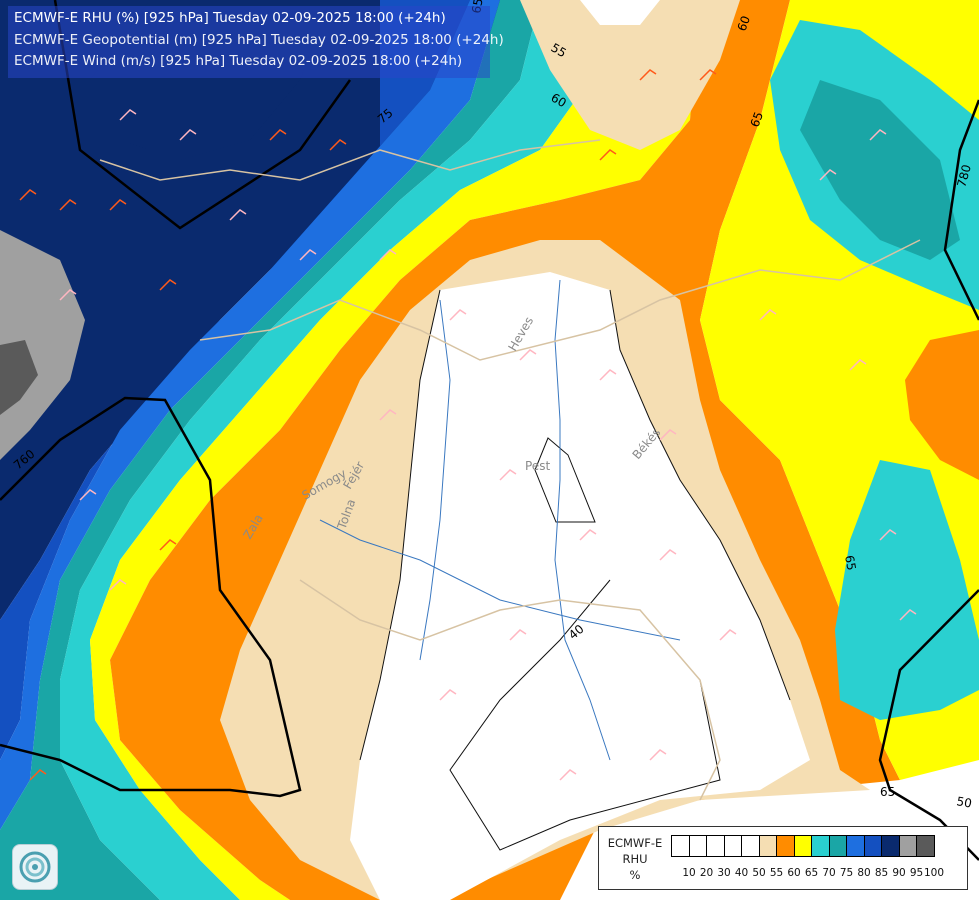 Image resolution: width=979 pixels, height=900 pixels. Describe the element at coordinates (934, 873) in the screenshot. I see `legend-tick-label: 100` at that location.